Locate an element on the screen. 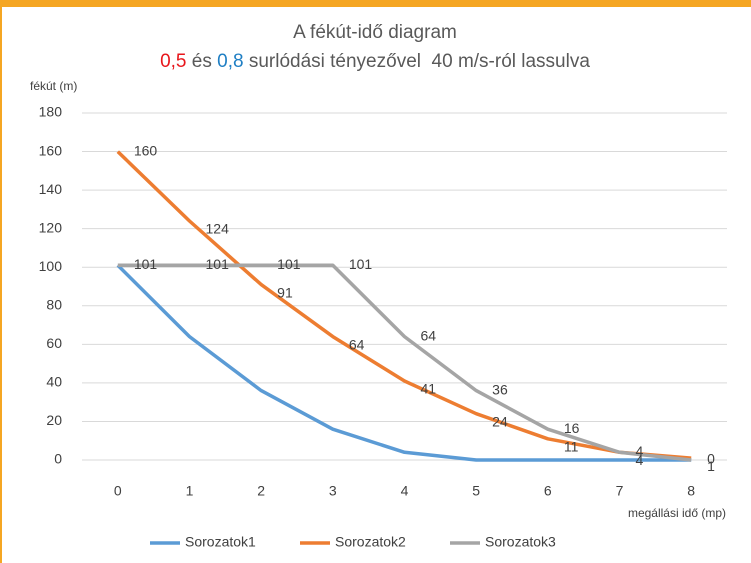 The image size is (751, 563). y-tick-label: 20 is located at coordinates (54, 420).